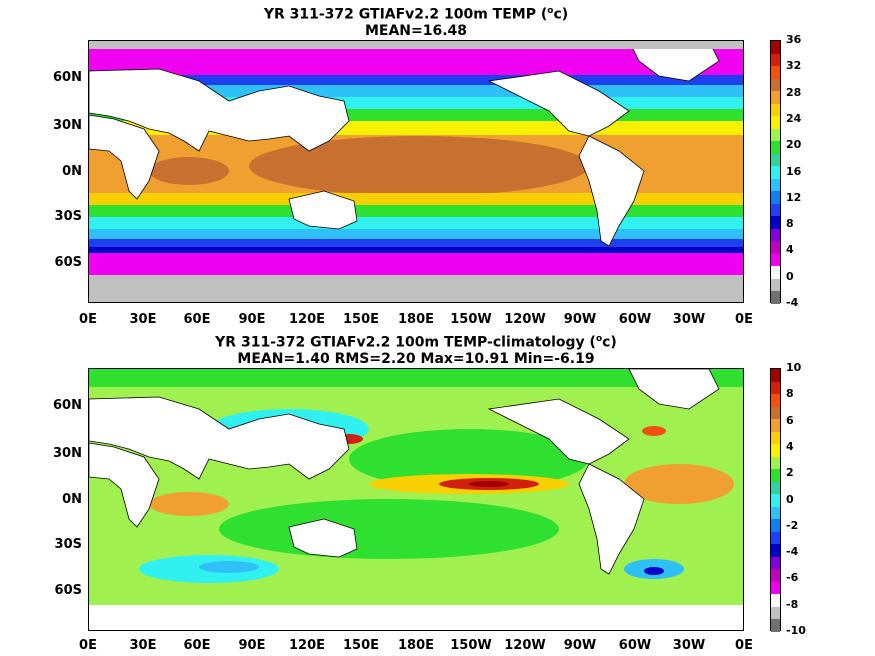  Describe the element at coordinates (416, 358) in the screenshot. I see `panel2-stats-text: MEAN=1.40 RMS=2.20 Max=10.91 Min=-6.19` at that location.